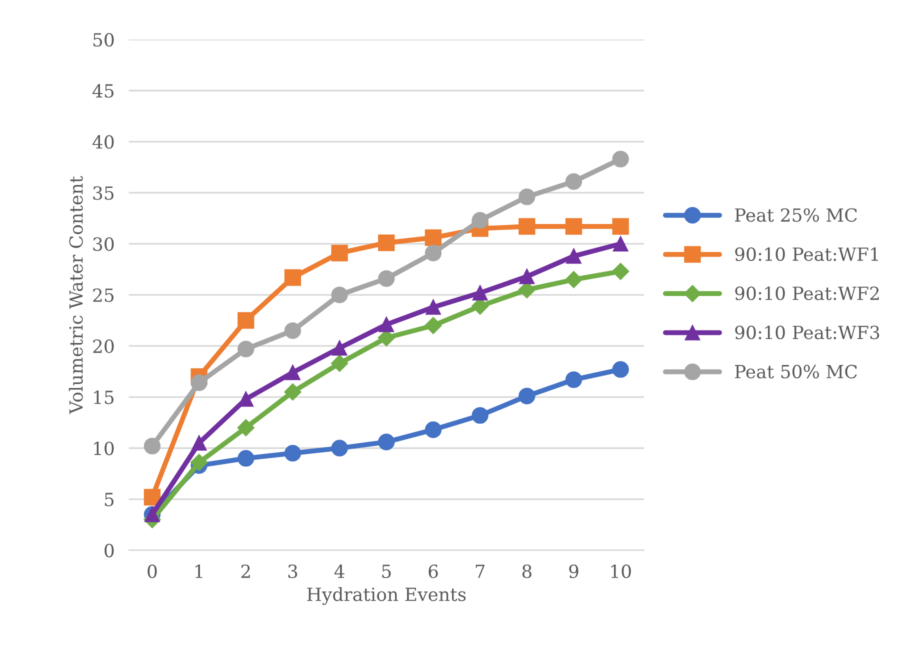 This screenshot has height=659, width=920. What do you see at coordinates (103, 40) in the screenshot?
I see `y-tick-label: 50` at bounding box center [103, 40].